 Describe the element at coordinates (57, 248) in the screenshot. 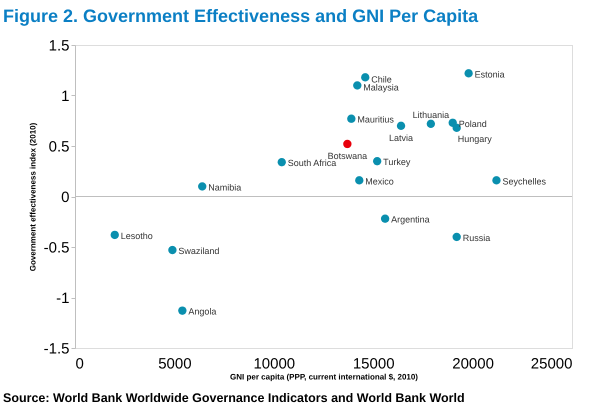

I see `y-tick-label: -0.5` at that location.